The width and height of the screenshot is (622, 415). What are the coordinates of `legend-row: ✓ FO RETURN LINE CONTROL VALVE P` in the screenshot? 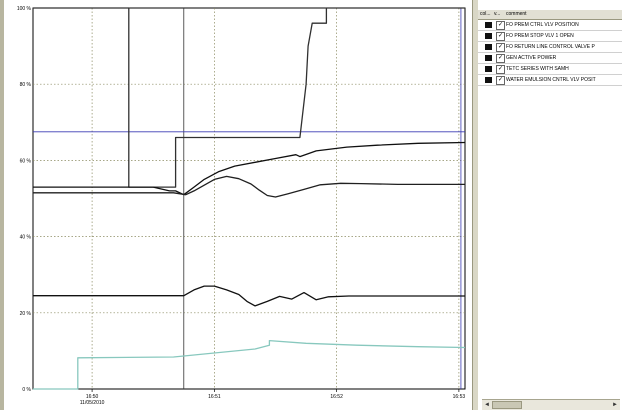 It's located at (550, 47).